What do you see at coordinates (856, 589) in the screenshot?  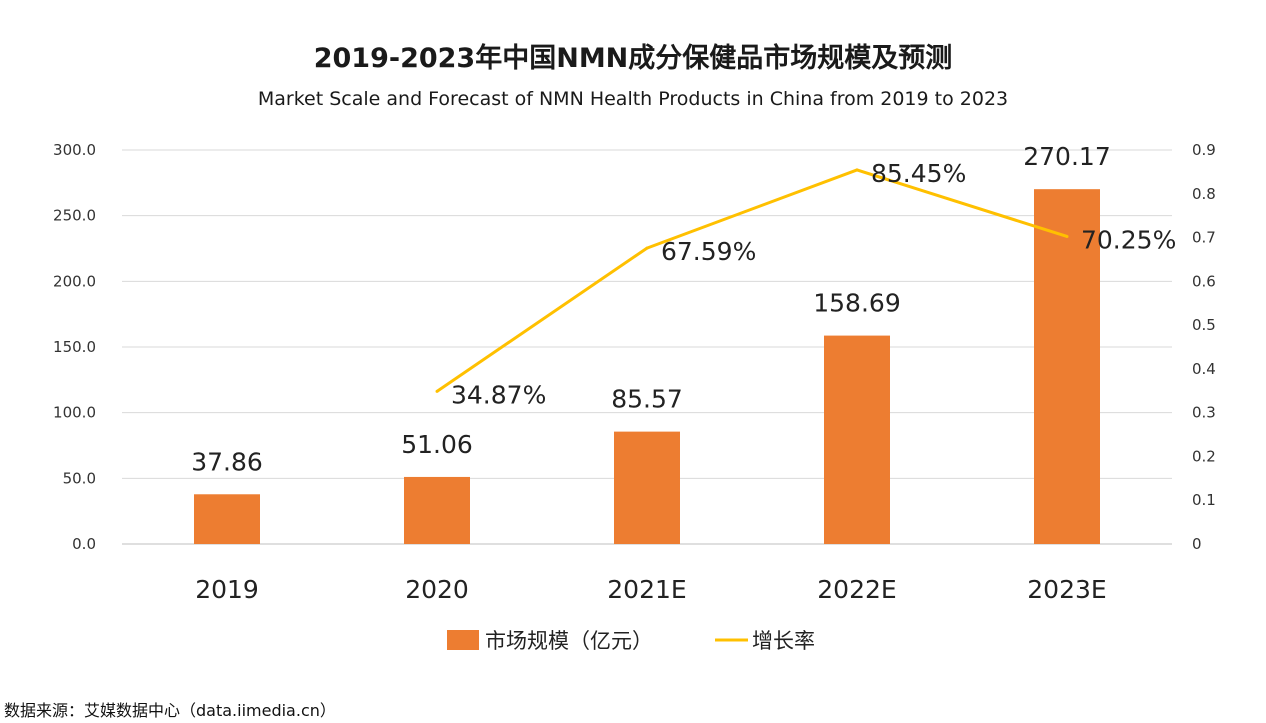 I see `x-tick-label: 2022E` at bounding box center [856, 589].